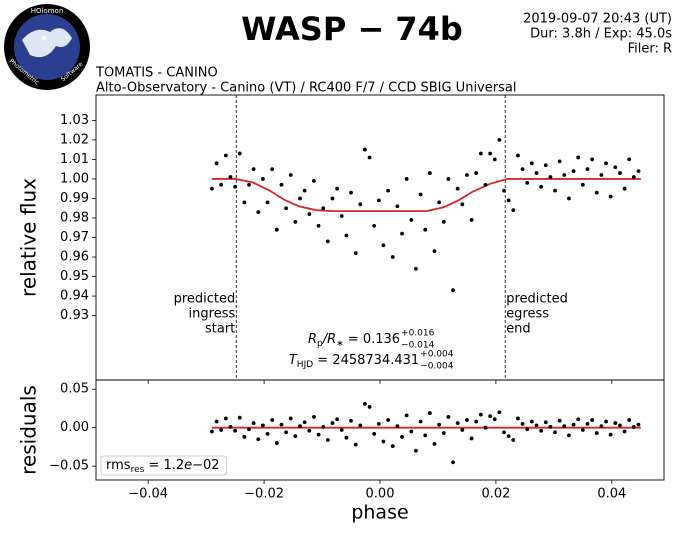 The width and height of the screenshot is (700, 534). What do you see at coordinates (29, 237) in the screenshot?
I see `y-axis-label: relative flux` at bounding box center [29, 237].